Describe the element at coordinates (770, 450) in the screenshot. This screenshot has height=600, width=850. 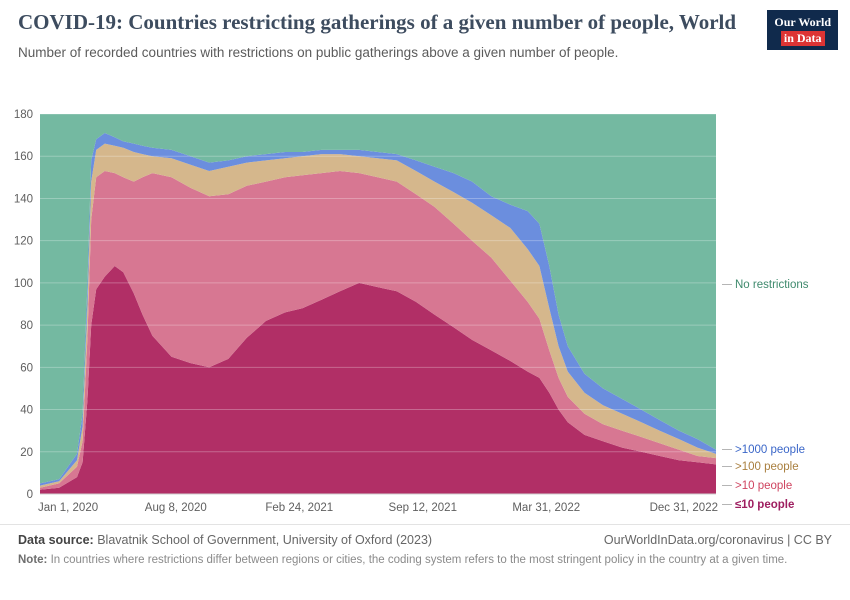
I see `legend-label: >1000 people` at that location.